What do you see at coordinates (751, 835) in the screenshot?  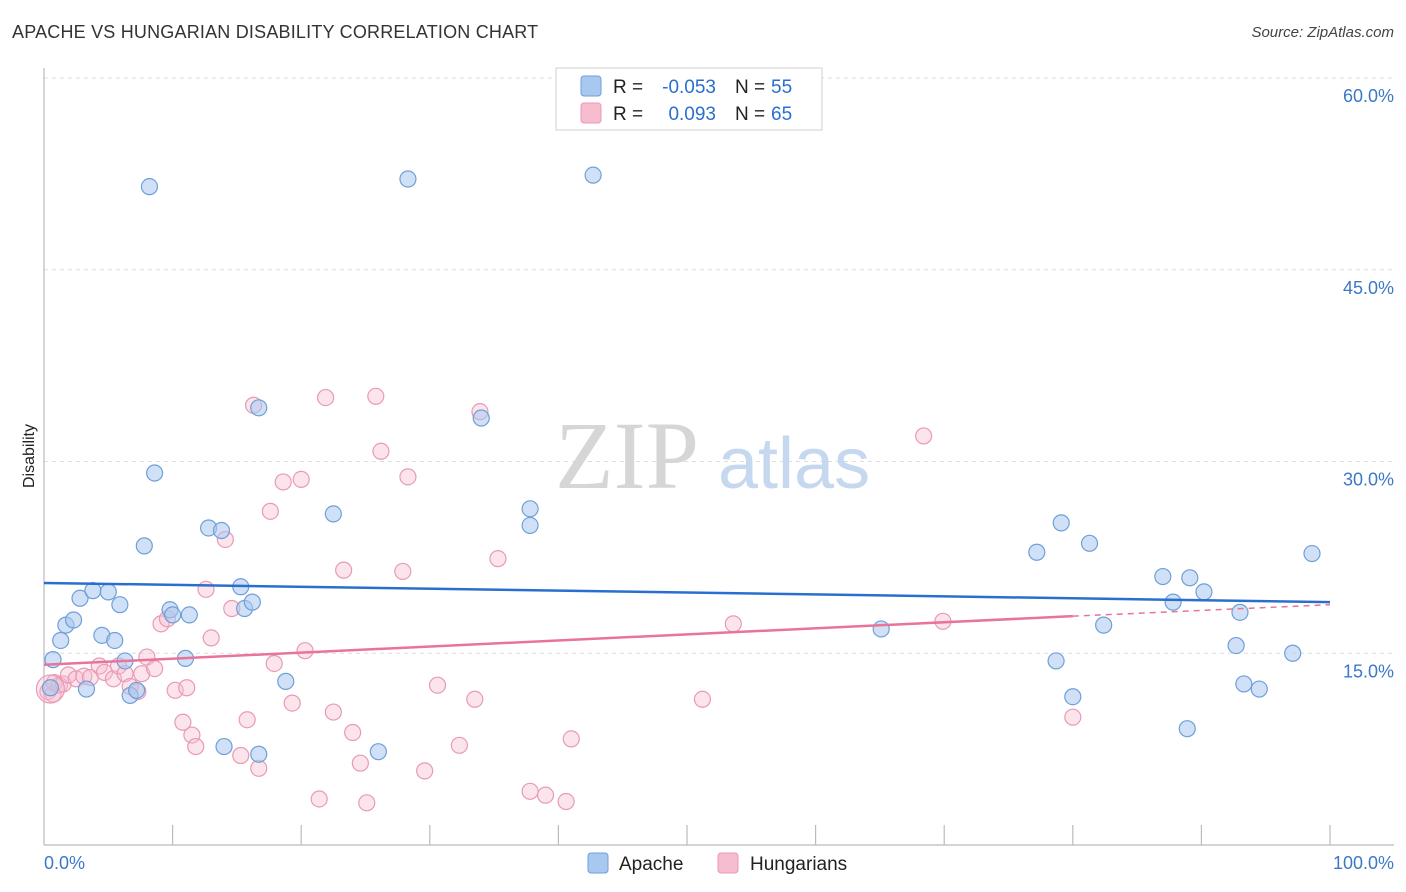 I see `x-axis-ticks` at bounding box center [751, 835].